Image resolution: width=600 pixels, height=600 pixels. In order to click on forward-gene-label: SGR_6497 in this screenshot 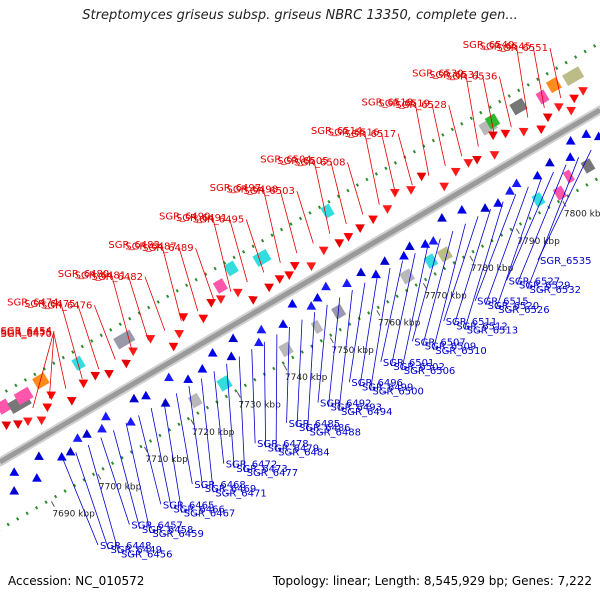, I will do `click(236, 188)`.